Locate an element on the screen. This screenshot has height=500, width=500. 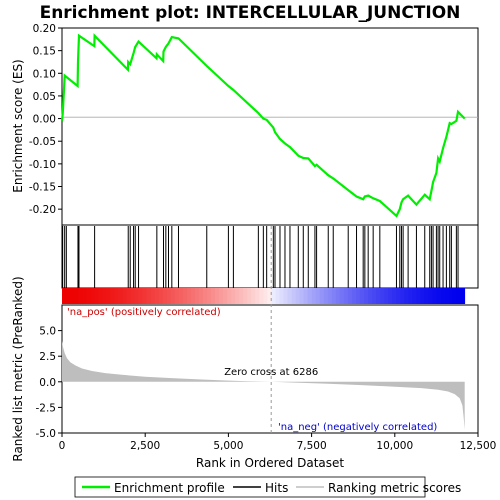
x-ticks: 0 2,500 5,000 7,500 10,000 12,500 is located at coordinates (278, 442).